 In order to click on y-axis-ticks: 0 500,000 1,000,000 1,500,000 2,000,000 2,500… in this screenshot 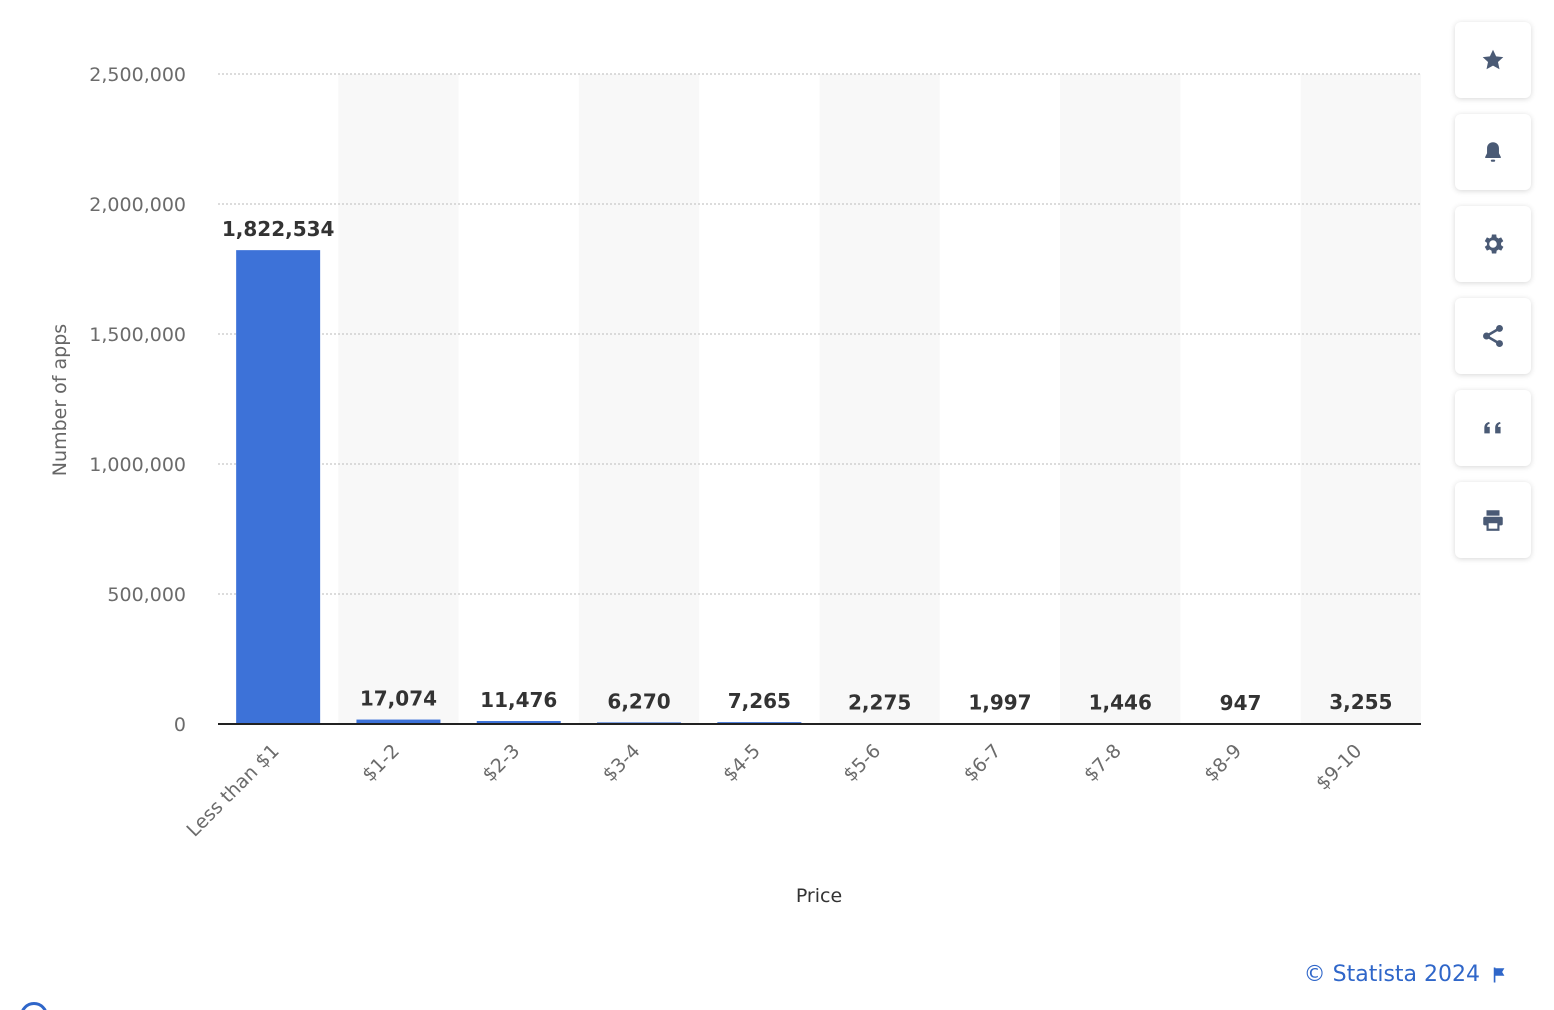, I will do `click(137, 400)`.